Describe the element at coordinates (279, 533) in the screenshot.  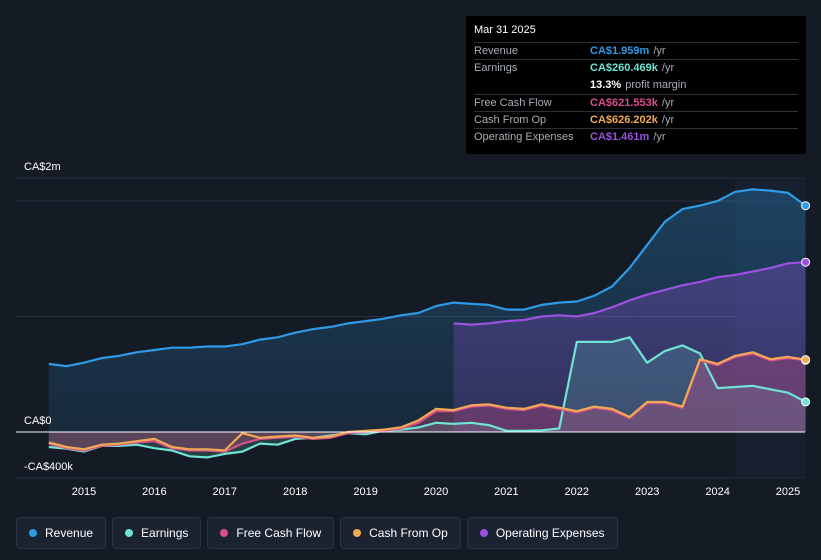
I see `legend-label: Free Cash Flow` at that location.